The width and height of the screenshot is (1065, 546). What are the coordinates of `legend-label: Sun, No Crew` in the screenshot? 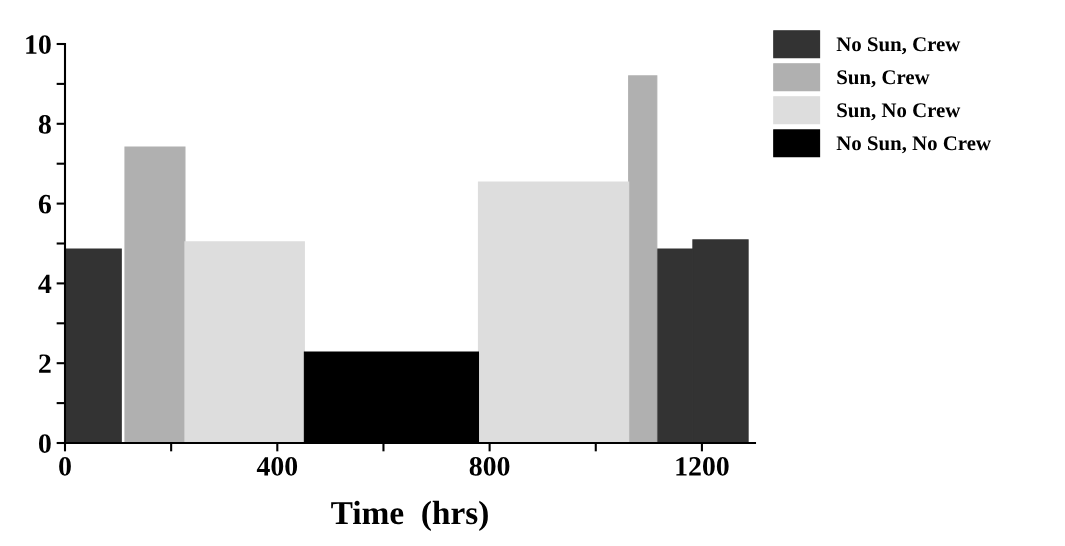 It's located at (899, 112).